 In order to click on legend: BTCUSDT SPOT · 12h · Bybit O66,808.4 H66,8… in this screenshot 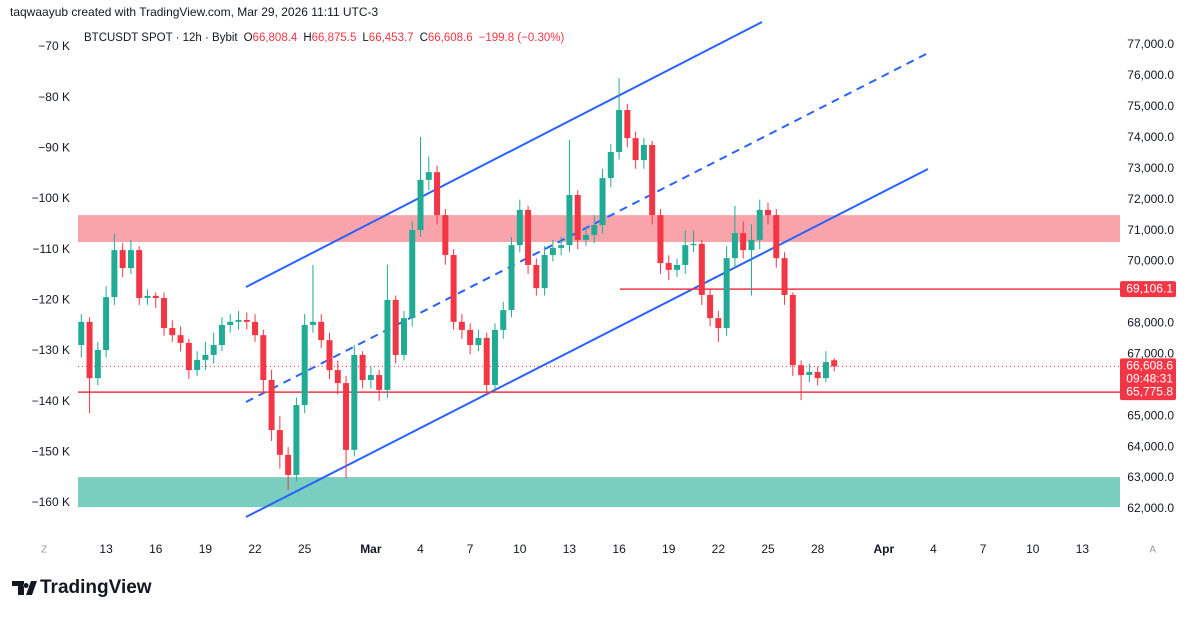, I will do `click(324, 38)`.